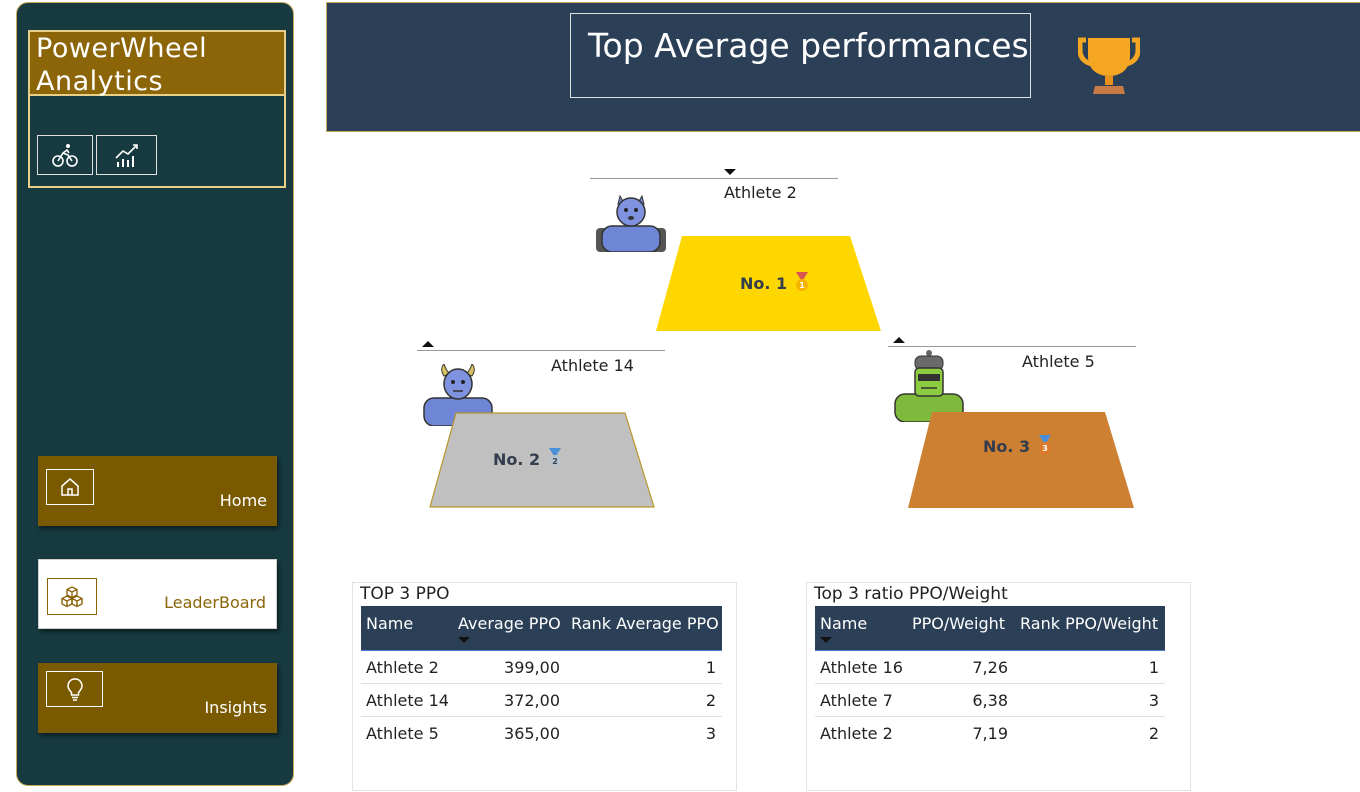 This screenshot has width=1360, height=792. What do you see at coordinates (122, 48) in the screenshot?
I see `brand-line-1: PowerWheel` at bounding box center [122, 48].